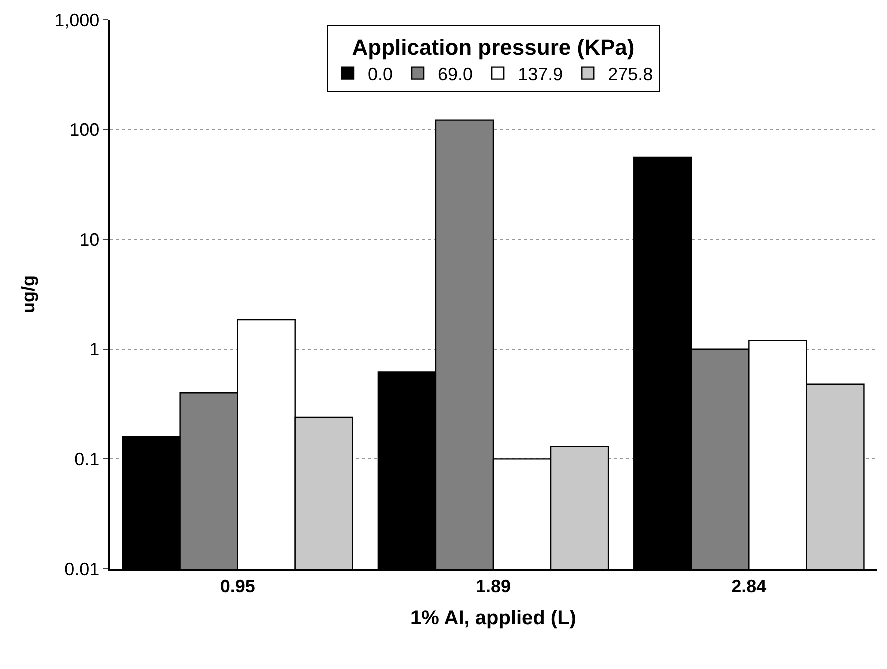 Image resolution: width=887 pixels, height=669 pixels. I want to click on x-axis-title: 1% AI, applied (L), so click(493, 618).